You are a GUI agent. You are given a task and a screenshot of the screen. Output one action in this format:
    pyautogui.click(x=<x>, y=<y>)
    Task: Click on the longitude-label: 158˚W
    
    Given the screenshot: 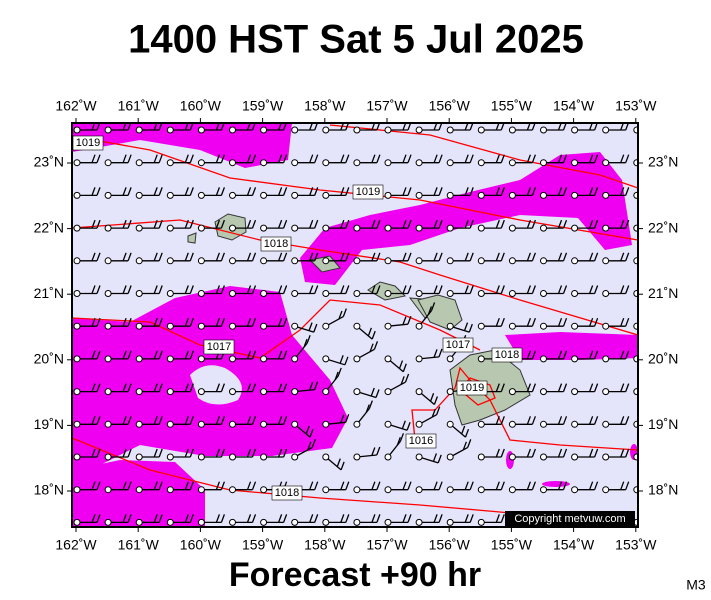 What is the action you would take?
    pyautogui.click(x=325, y=545)
    